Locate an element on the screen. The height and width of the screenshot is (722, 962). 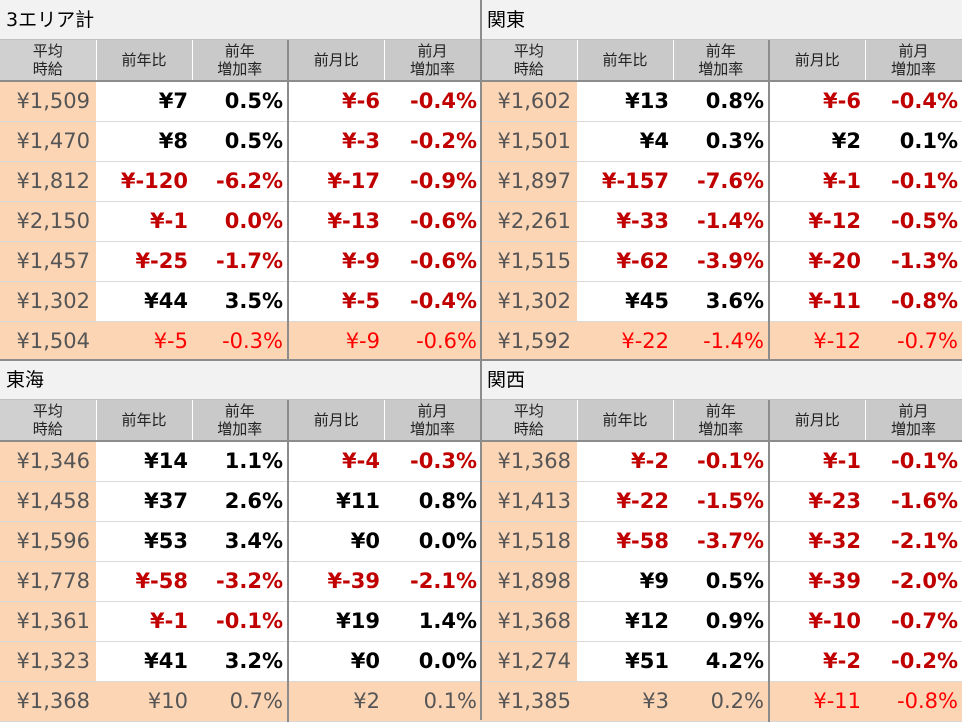
mom-cell: ¥-17 is located at coordinates (335, 181).